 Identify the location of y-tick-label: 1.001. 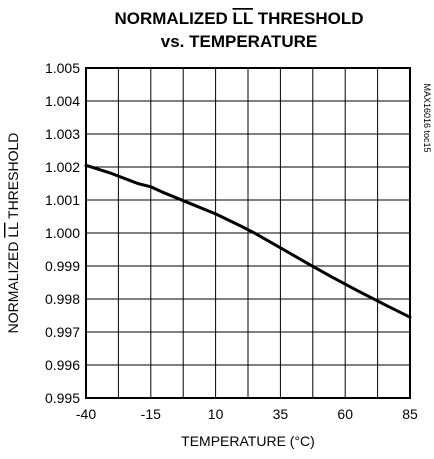
(62, 200).